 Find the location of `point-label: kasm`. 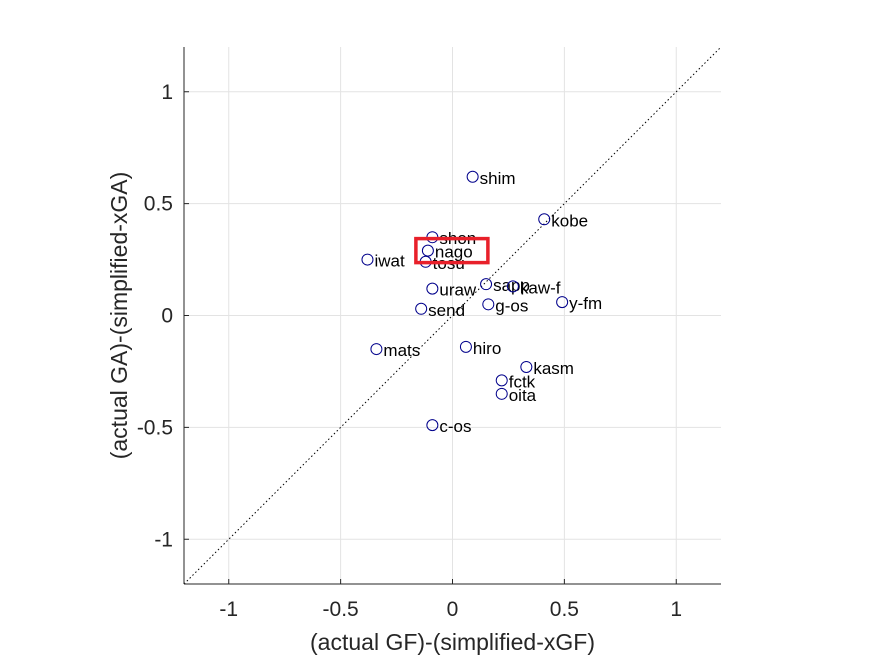

point-label: kasm is located at coordinates (553, 368).